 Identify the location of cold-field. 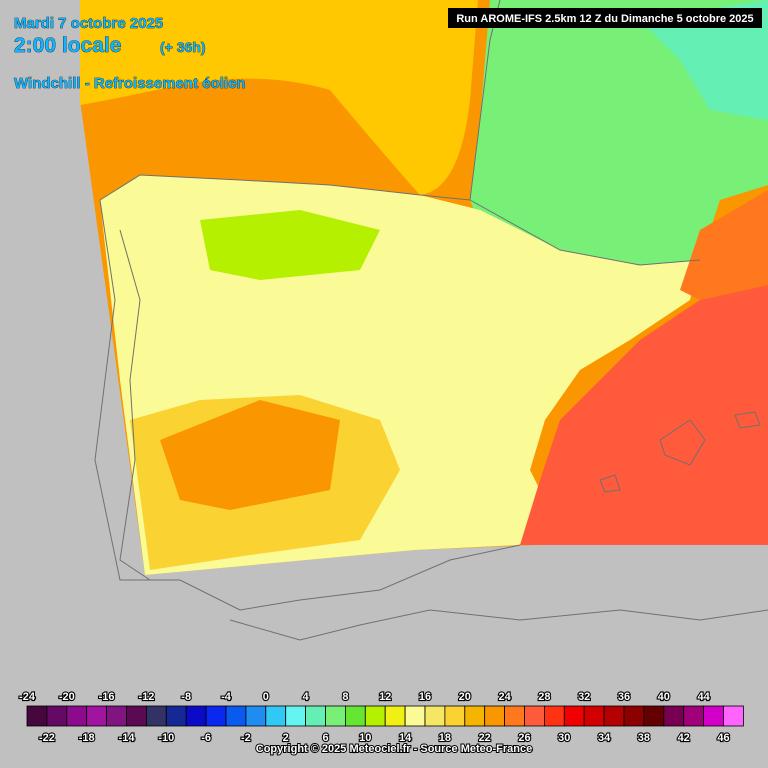
(704, 60).